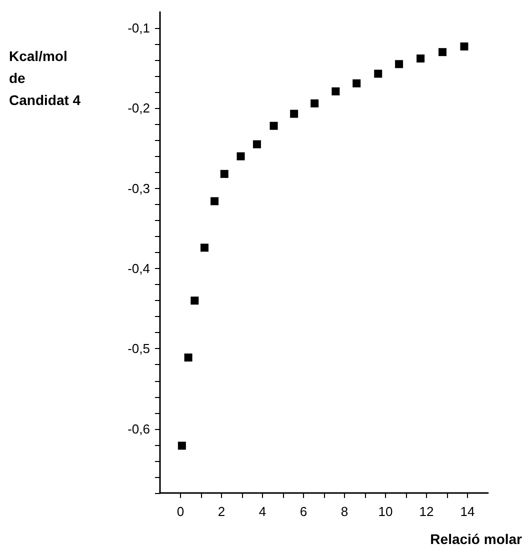 The image size is (531, 553). What do you see at coordinates (426, 511) in the screenshot?
I see `x-tick-label: 12` at bounding box center [426, 511].